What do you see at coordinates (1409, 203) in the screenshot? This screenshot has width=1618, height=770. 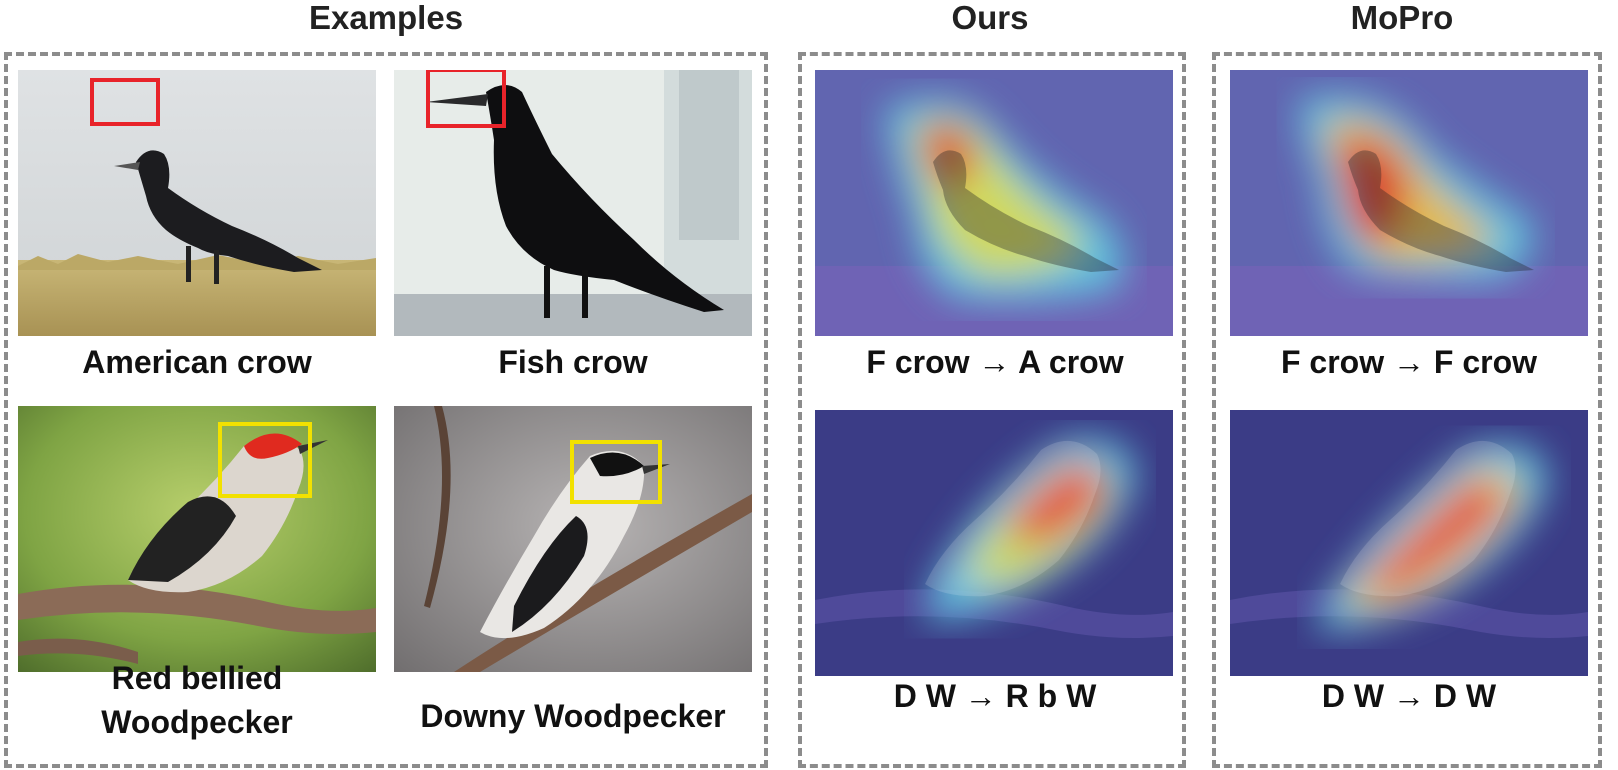 I see `mopro-crow-heatmap` at bounding box center [1409, 203].